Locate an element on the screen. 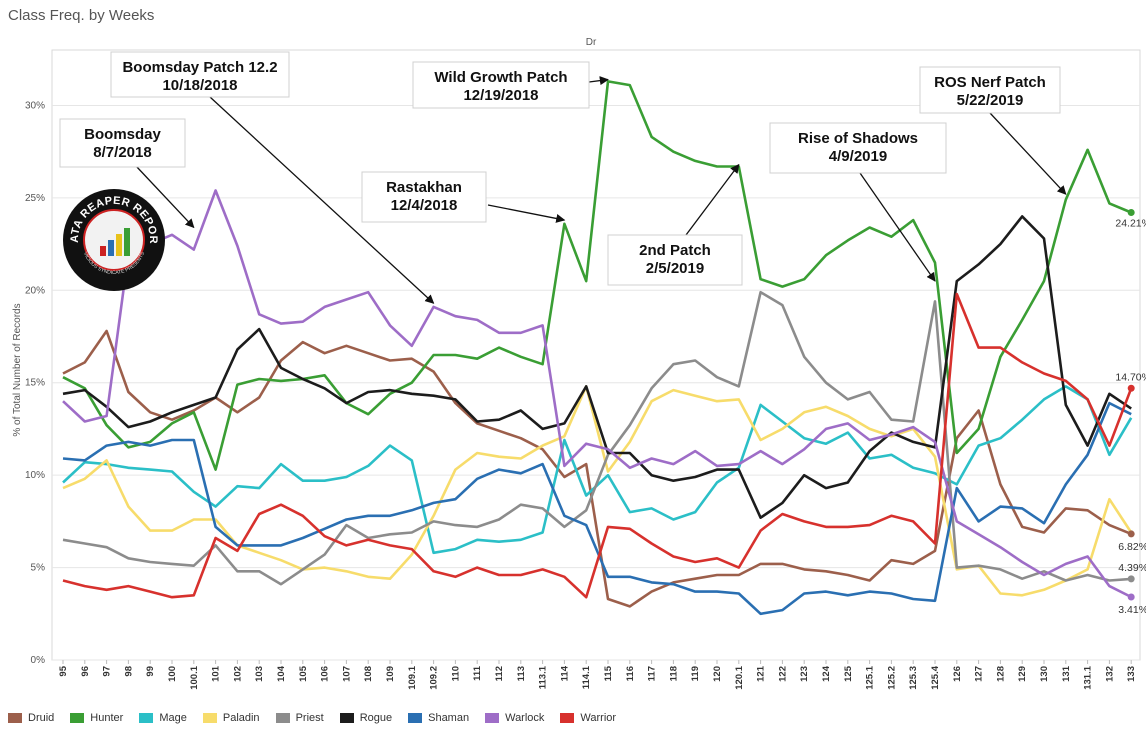 This screenshot has height=738, width=1146. x-tick-label: 133 is located at coordinates (1131, 674).